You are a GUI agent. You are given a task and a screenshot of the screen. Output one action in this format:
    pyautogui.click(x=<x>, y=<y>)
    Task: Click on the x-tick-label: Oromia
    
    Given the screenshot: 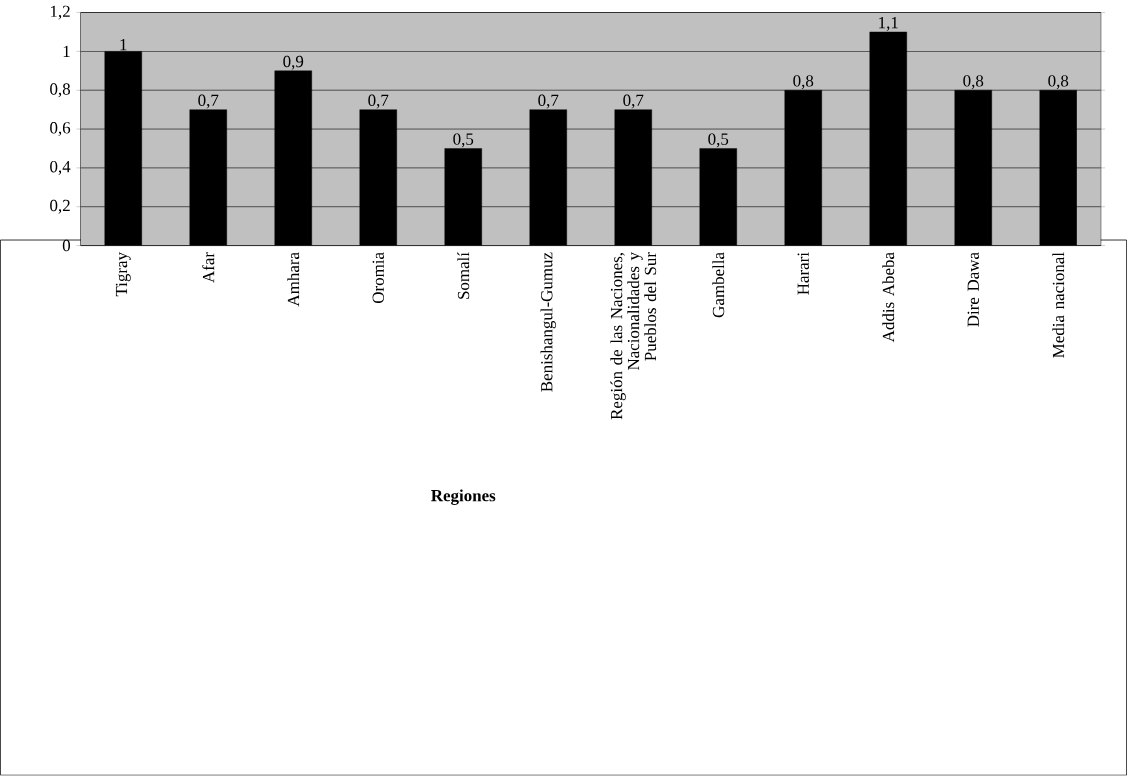 What is the action you would take?
    pyautogui.click(x=378, y=278)
    